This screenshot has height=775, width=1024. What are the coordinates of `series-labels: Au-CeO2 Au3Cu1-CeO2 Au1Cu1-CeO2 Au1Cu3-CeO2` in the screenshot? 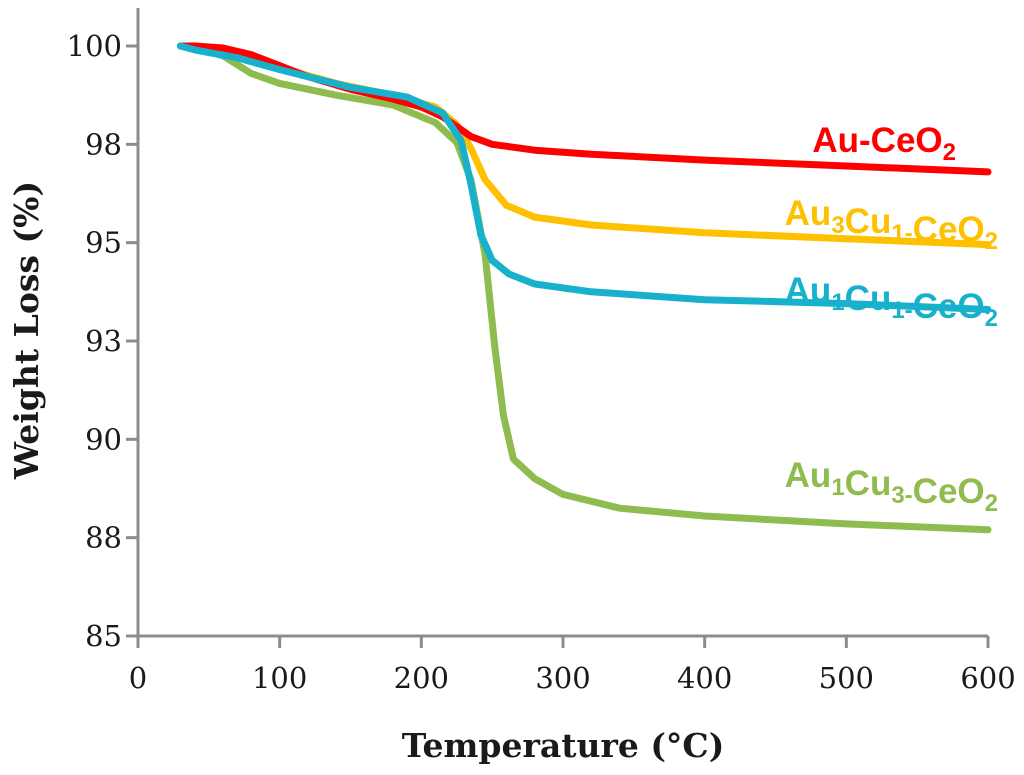 It's located at (891, 319).